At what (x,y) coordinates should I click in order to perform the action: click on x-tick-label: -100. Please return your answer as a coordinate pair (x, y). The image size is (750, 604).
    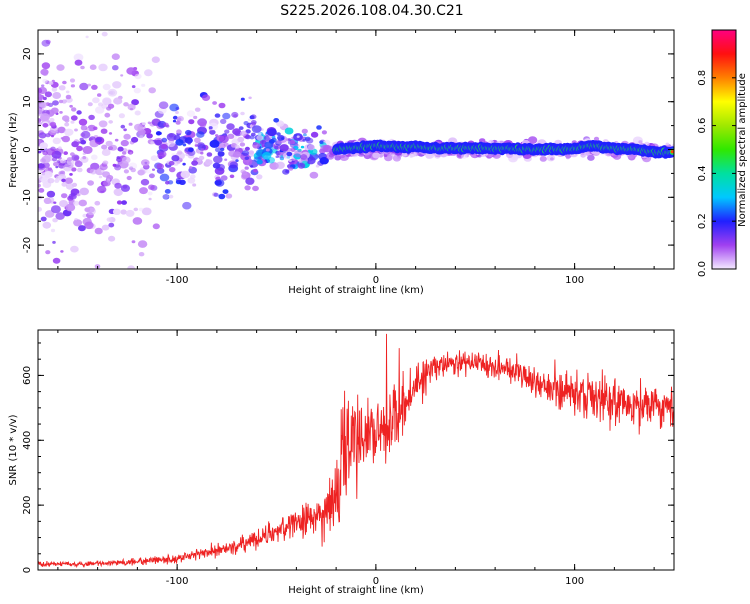
    Looking at the image, I should click on (177, 581).